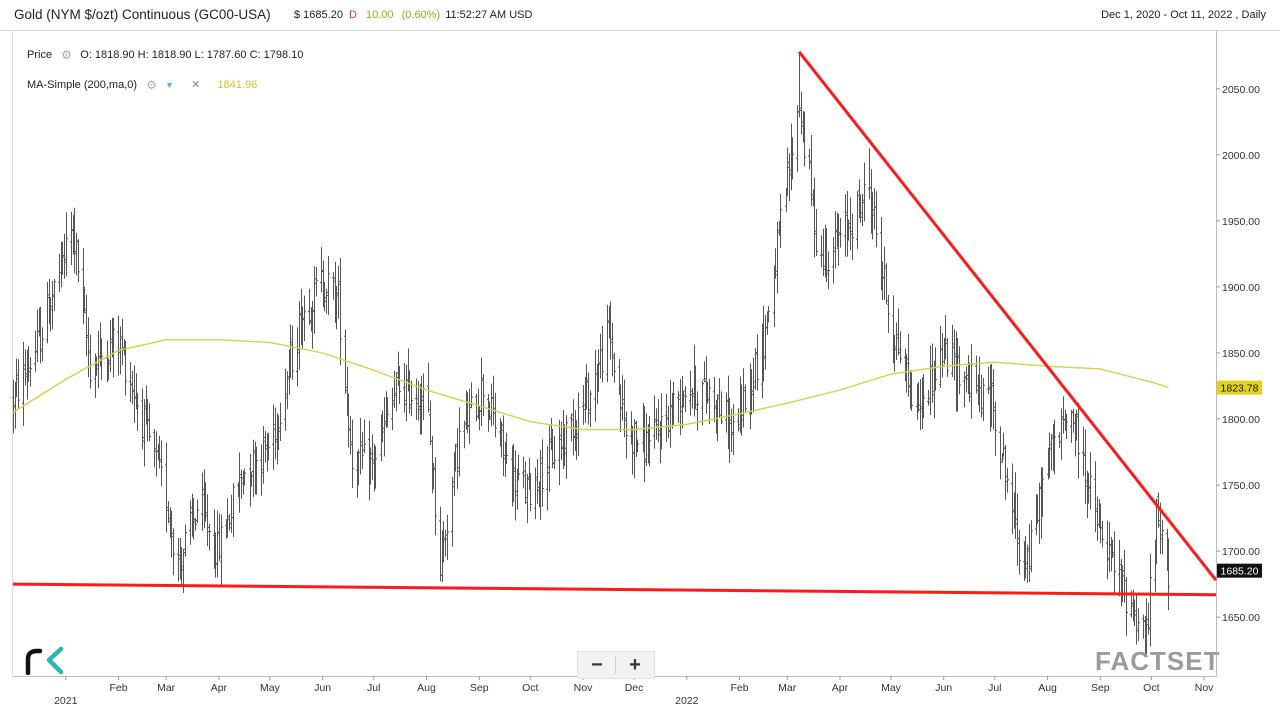 The image size is (1280, 720). What do you see at coordinates (1239, 570) in the screenshot?
I see `price-last-badge-bg` at bounding box center [1239, 570].